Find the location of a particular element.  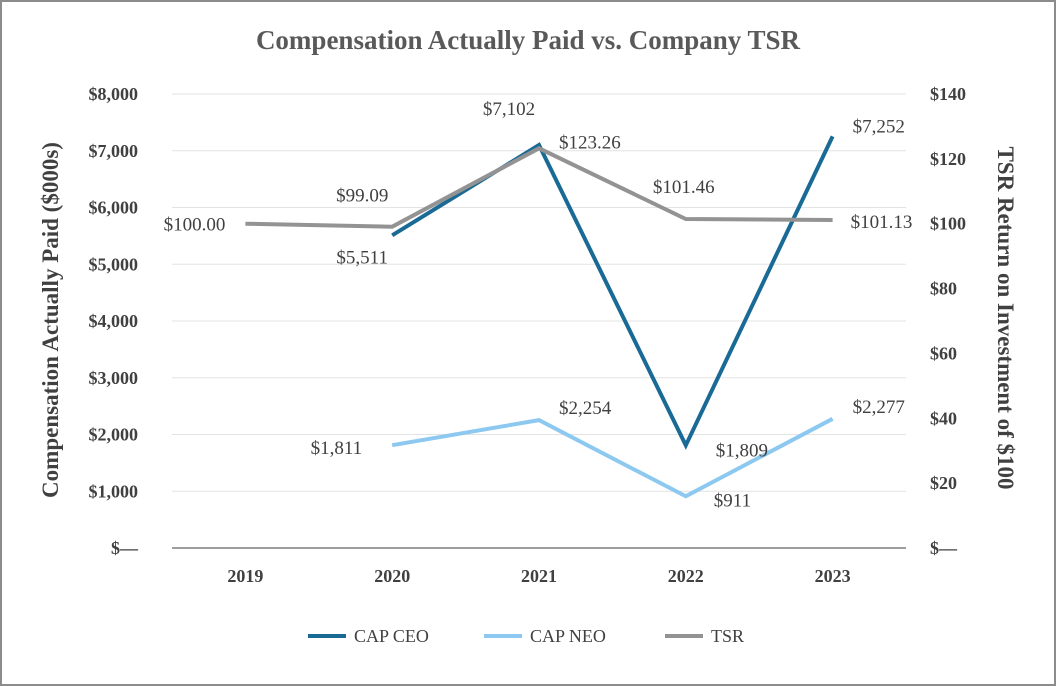

data-label: $7,102 is located at coordinates (509, 109).